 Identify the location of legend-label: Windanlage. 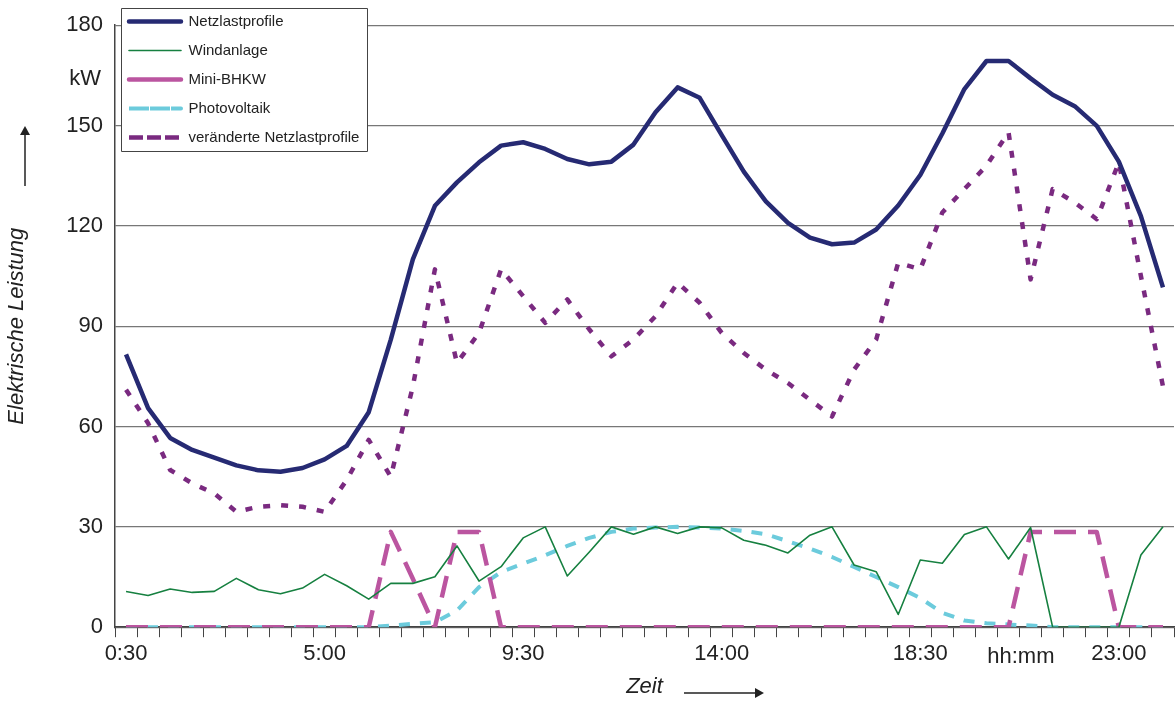
(228, 49).